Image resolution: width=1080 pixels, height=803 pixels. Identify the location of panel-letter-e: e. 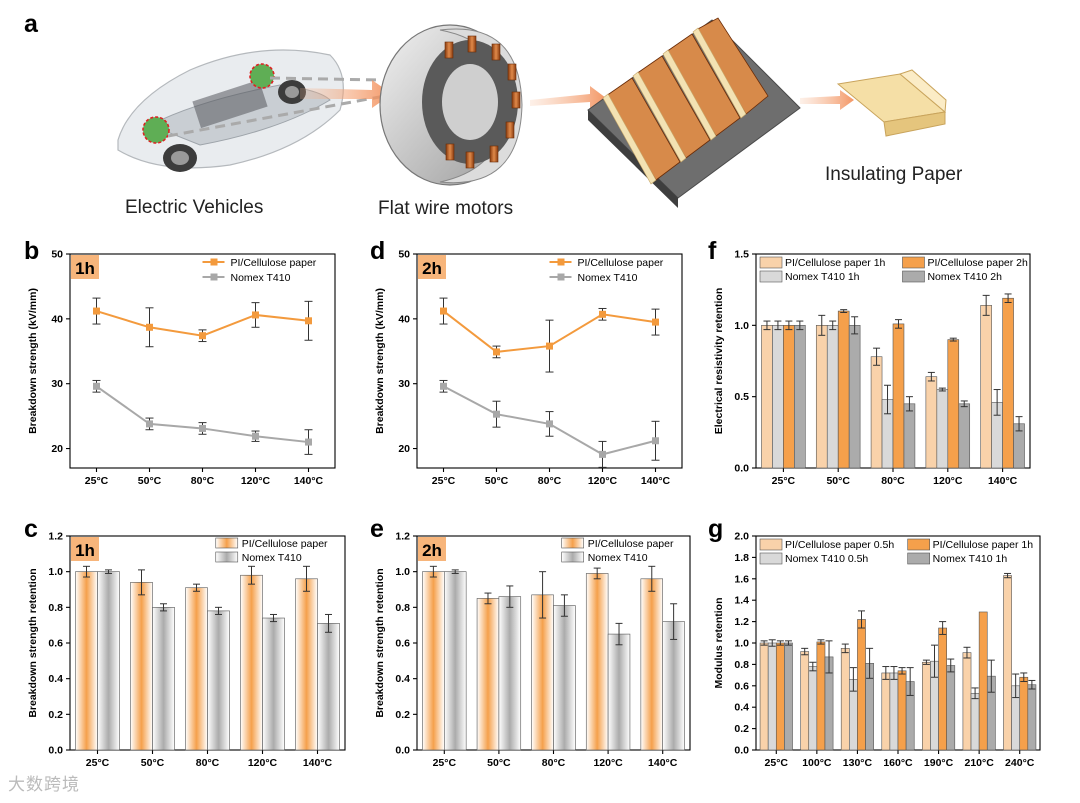
(377, 529).